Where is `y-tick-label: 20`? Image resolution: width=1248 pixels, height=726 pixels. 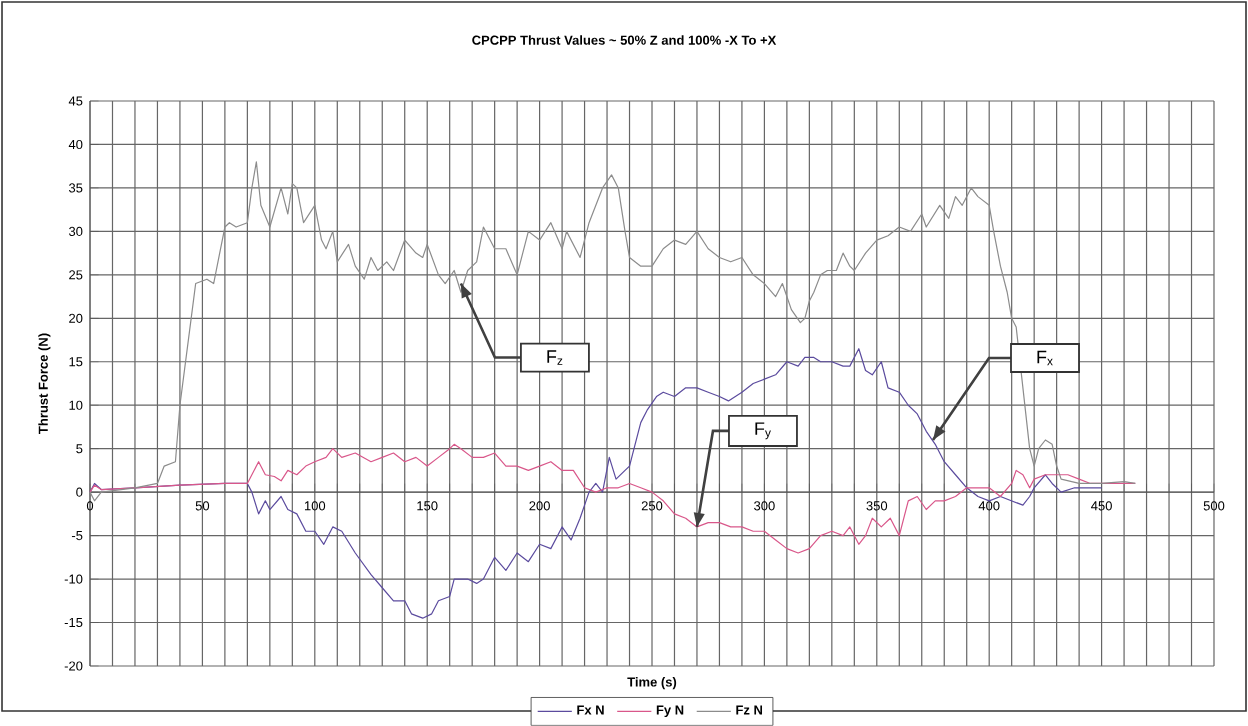 y-tick-label: 20 is located at coordinates (76, 318).